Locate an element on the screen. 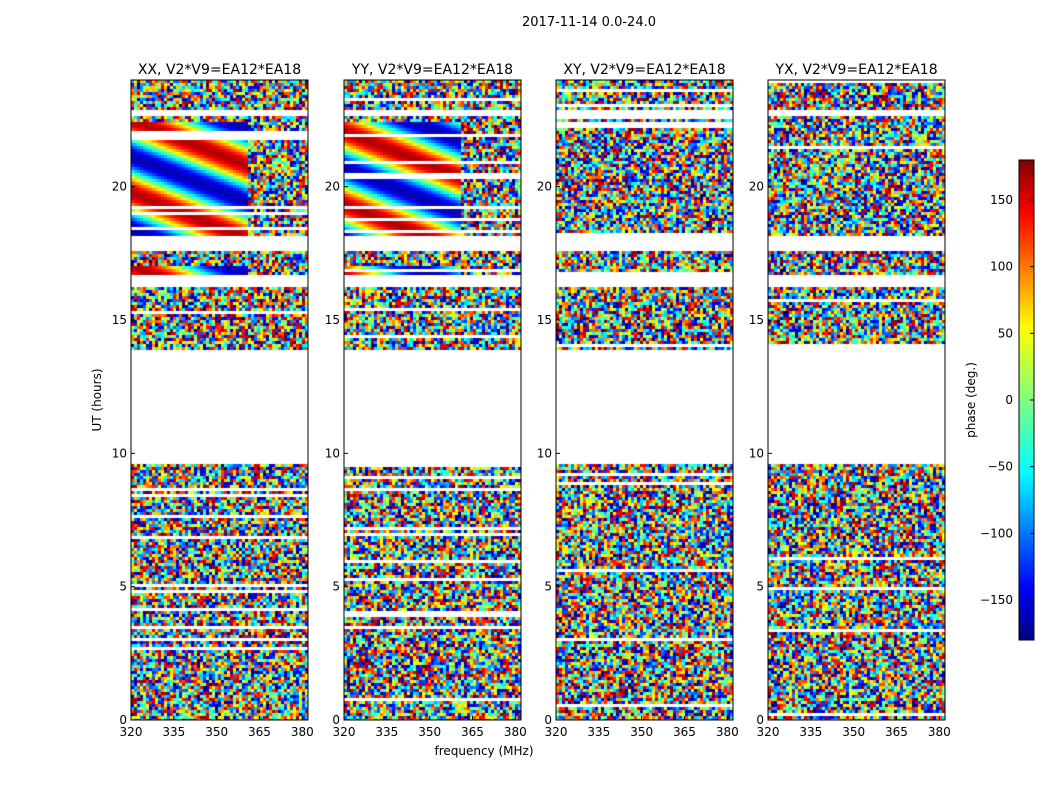 This screenshot has width=1050, height=800. x-axis-label: frequency (MHz) is located at coordinates (483, 751).